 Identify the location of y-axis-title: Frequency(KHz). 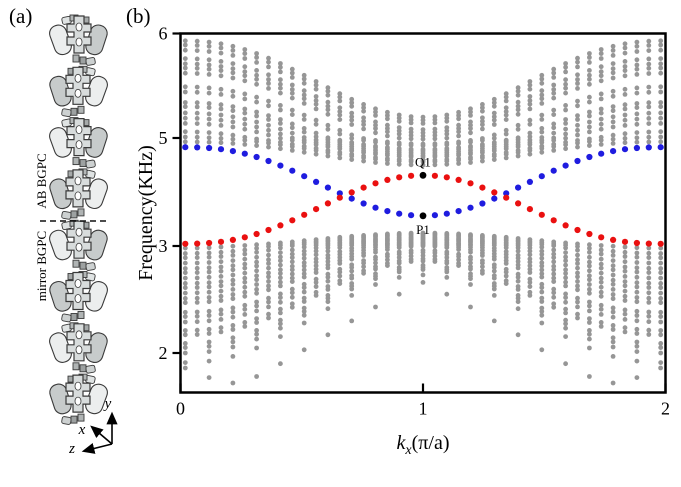
(146, 213).